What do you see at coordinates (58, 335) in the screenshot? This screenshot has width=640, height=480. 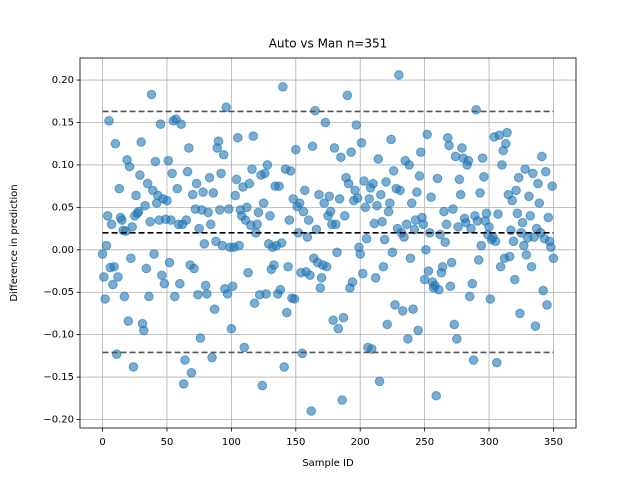 I see `y-tick-label: −0.10` at bounding box center [58, 335].